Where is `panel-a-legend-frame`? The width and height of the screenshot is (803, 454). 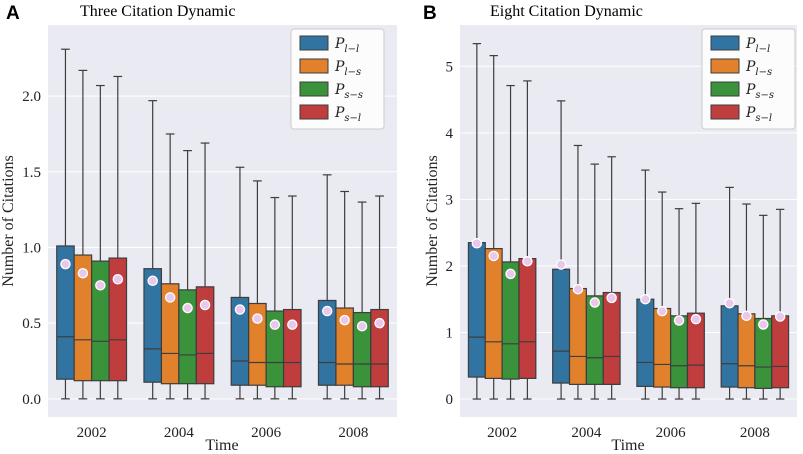 panel-a-legend-frame is located at coordinates (337, 79).